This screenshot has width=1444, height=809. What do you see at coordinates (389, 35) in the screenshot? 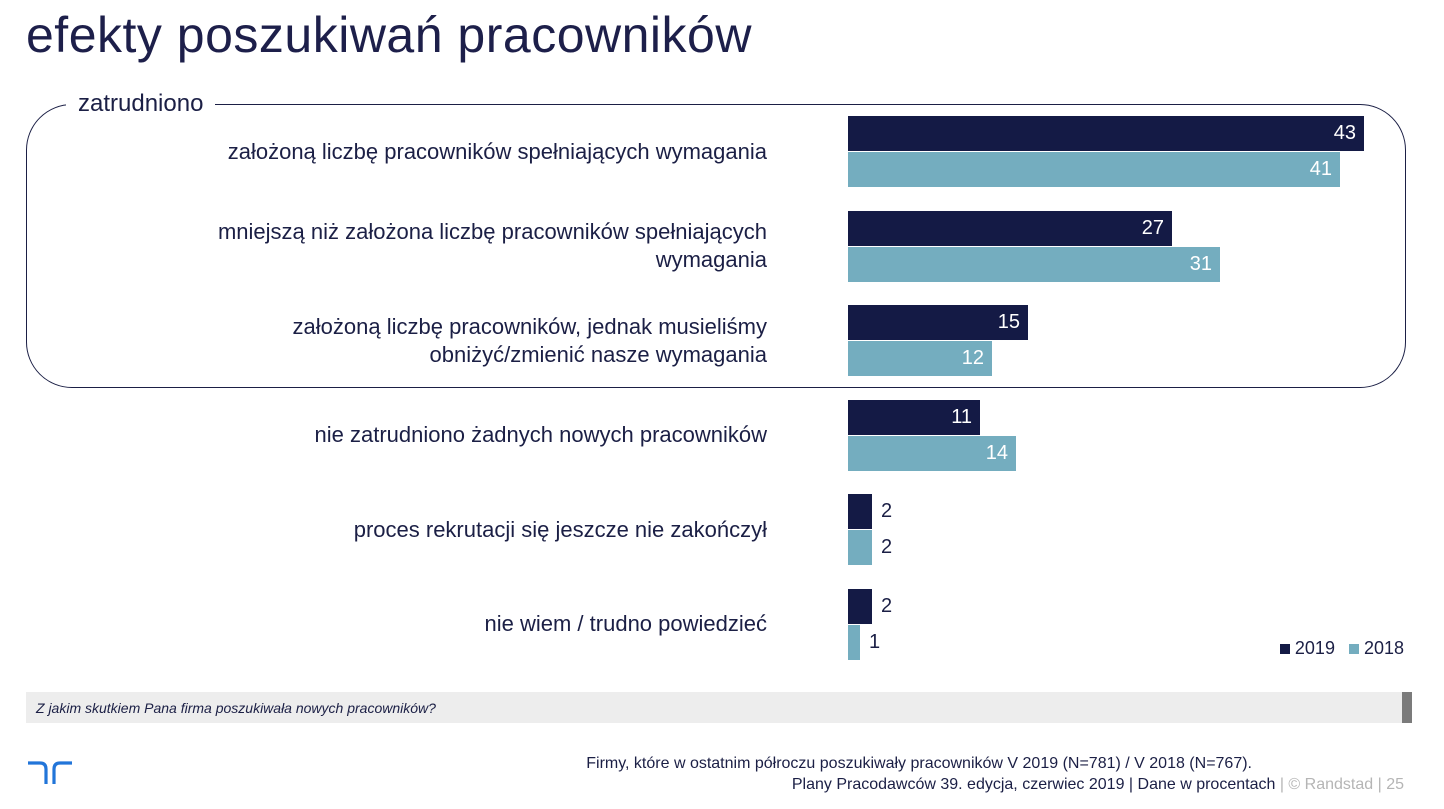
I see `page-title: efekty poszukiwań pracowników` at bounding box center [389, 35].